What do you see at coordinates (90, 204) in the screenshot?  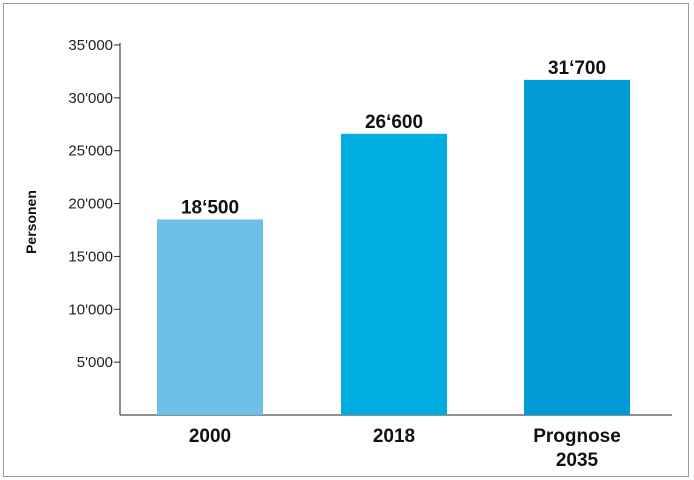 I see `y-tick-label: 20'000` at bounding box center [90, 204].